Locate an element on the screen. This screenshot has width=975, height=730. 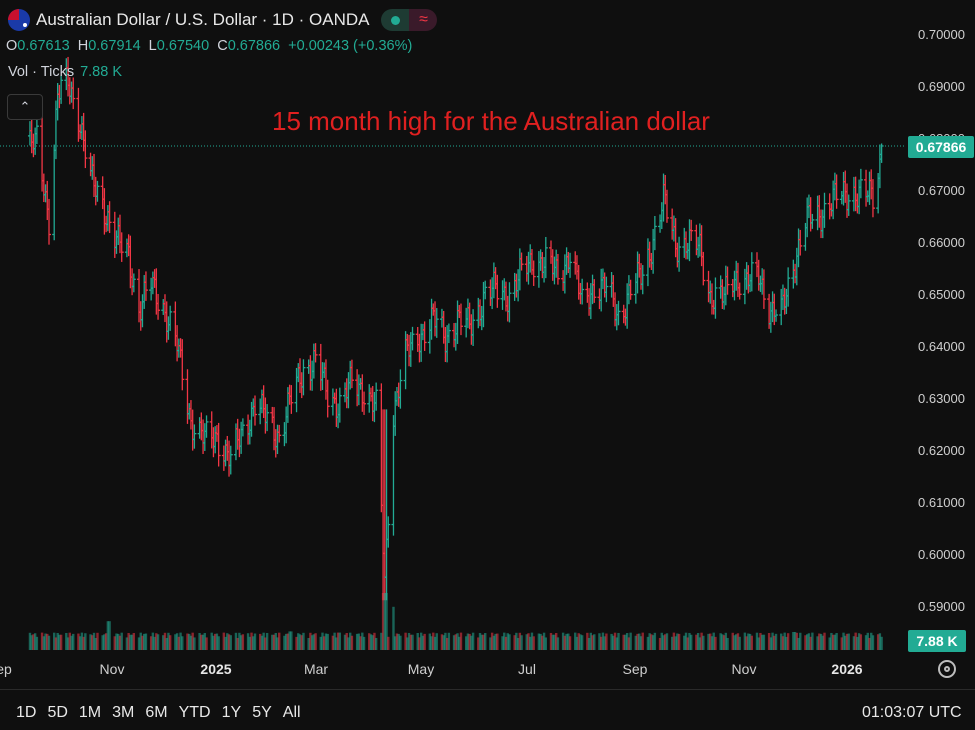
range-button-5d: 5D is located at coordinates (57, 712).